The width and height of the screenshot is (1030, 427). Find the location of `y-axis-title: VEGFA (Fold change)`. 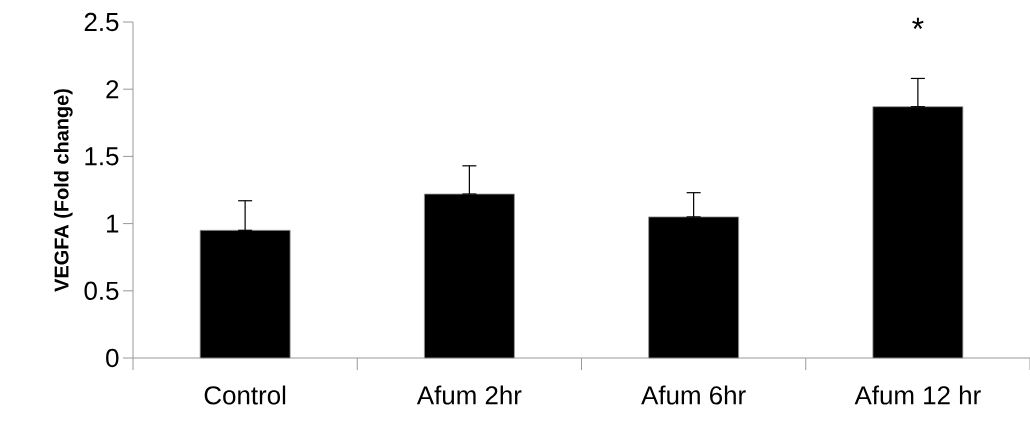

y-axis-title: VEGFA (Fold change) is located at coordinates (63, 190).